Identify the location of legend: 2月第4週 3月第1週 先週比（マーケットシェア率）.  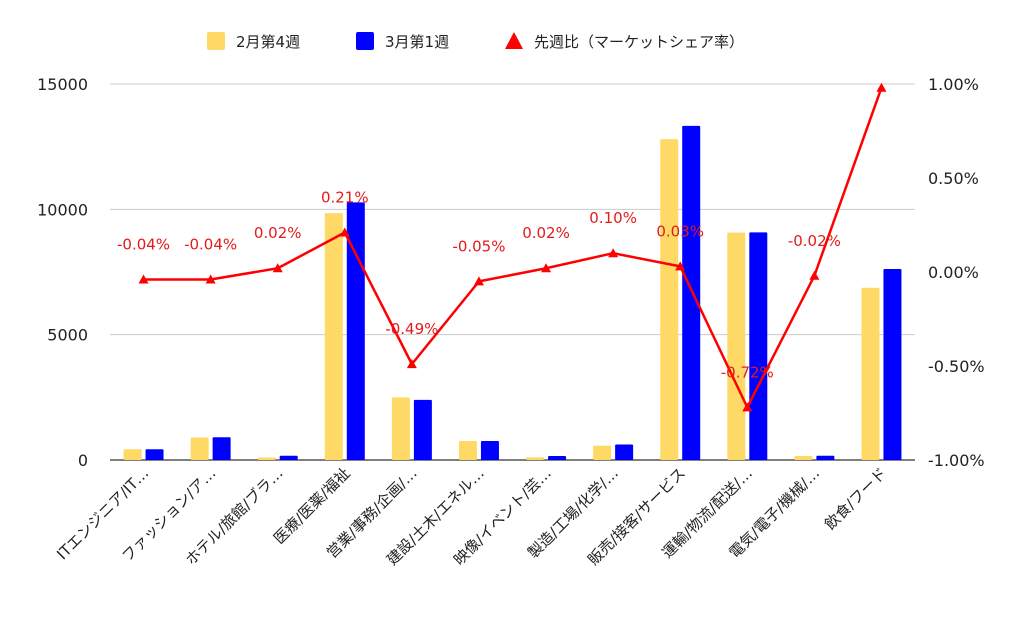
(475, 41).